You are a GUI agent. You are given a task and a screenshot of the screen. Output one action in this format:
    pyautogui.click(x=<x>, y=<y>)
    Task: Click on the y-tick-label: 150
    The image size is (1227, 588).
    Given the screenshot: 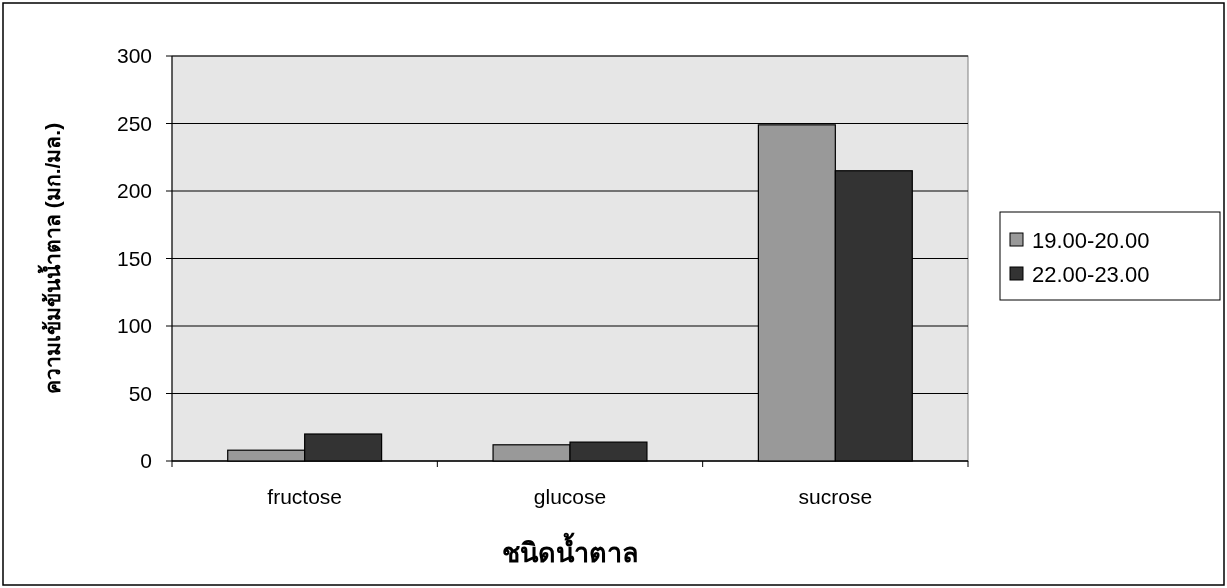 What is the action you would take?
    pyautogui.click(x=134, y=258)
    